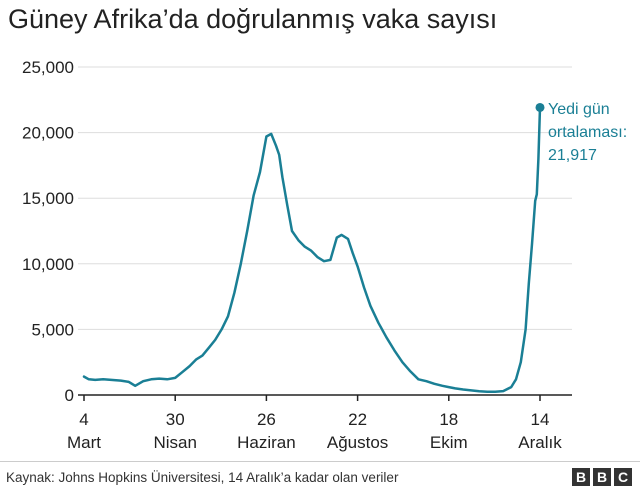 This screenshot has height=491, width=640. Describe the element at coordinates (449, 442) in the screenshot. I see `x-tick-month: Ekim` at that location.